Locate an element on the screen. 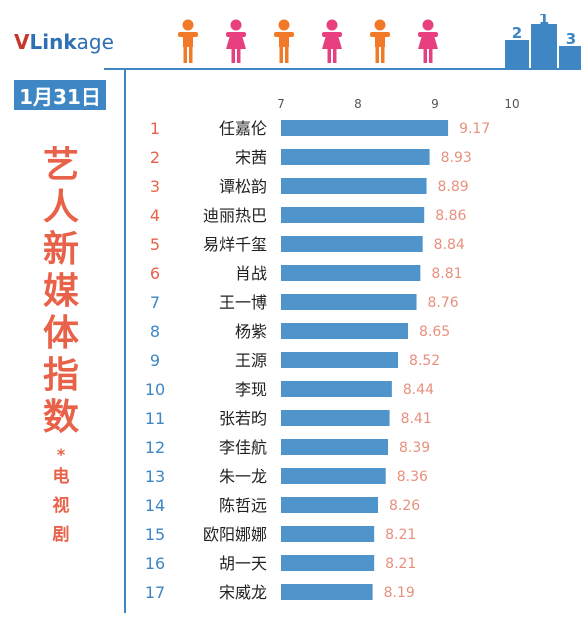 The image size is (581, 618). category-label: 谭松韵 is located at coordinates (243, 186).